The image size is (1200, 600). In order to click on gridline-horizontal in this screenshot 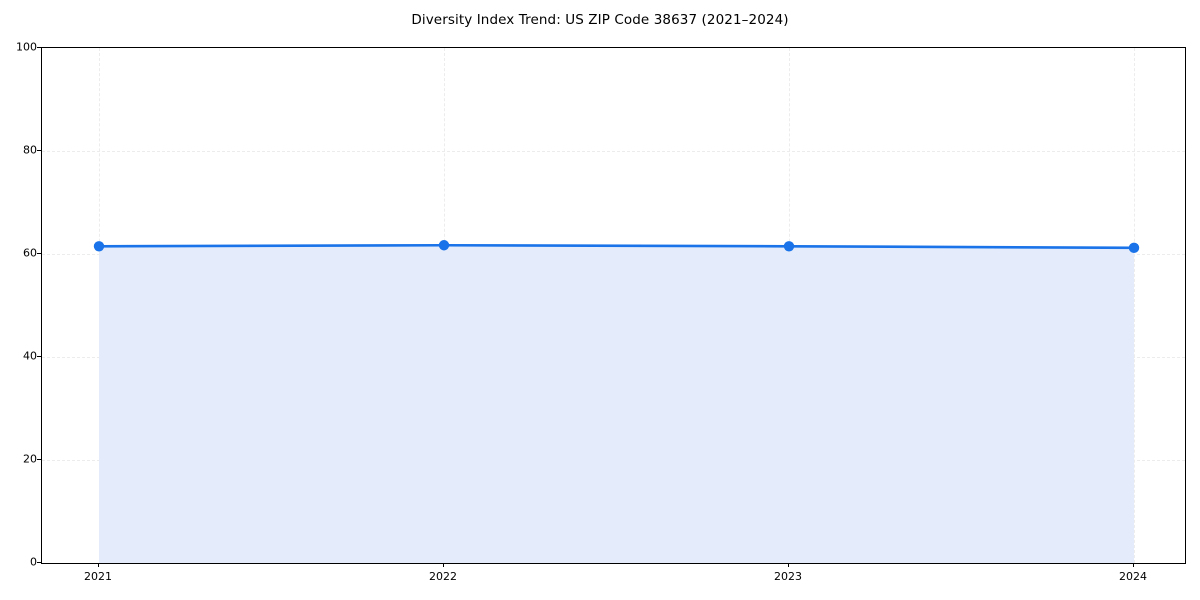, I will do `click(613, 151)`.